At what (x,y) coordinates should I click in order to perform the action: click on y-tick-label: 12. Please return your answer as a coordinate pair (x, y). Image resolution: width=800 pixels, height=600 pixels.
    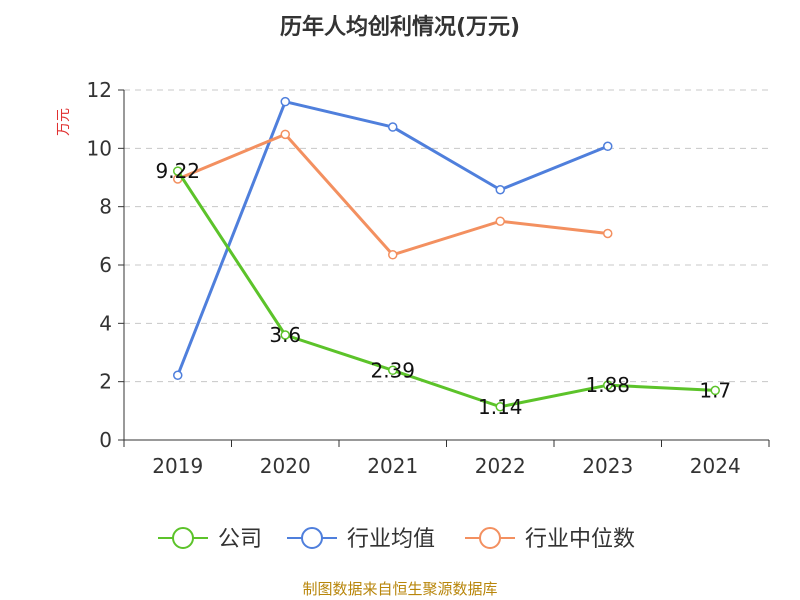
    Looking at the image, I should click on (99, 90).